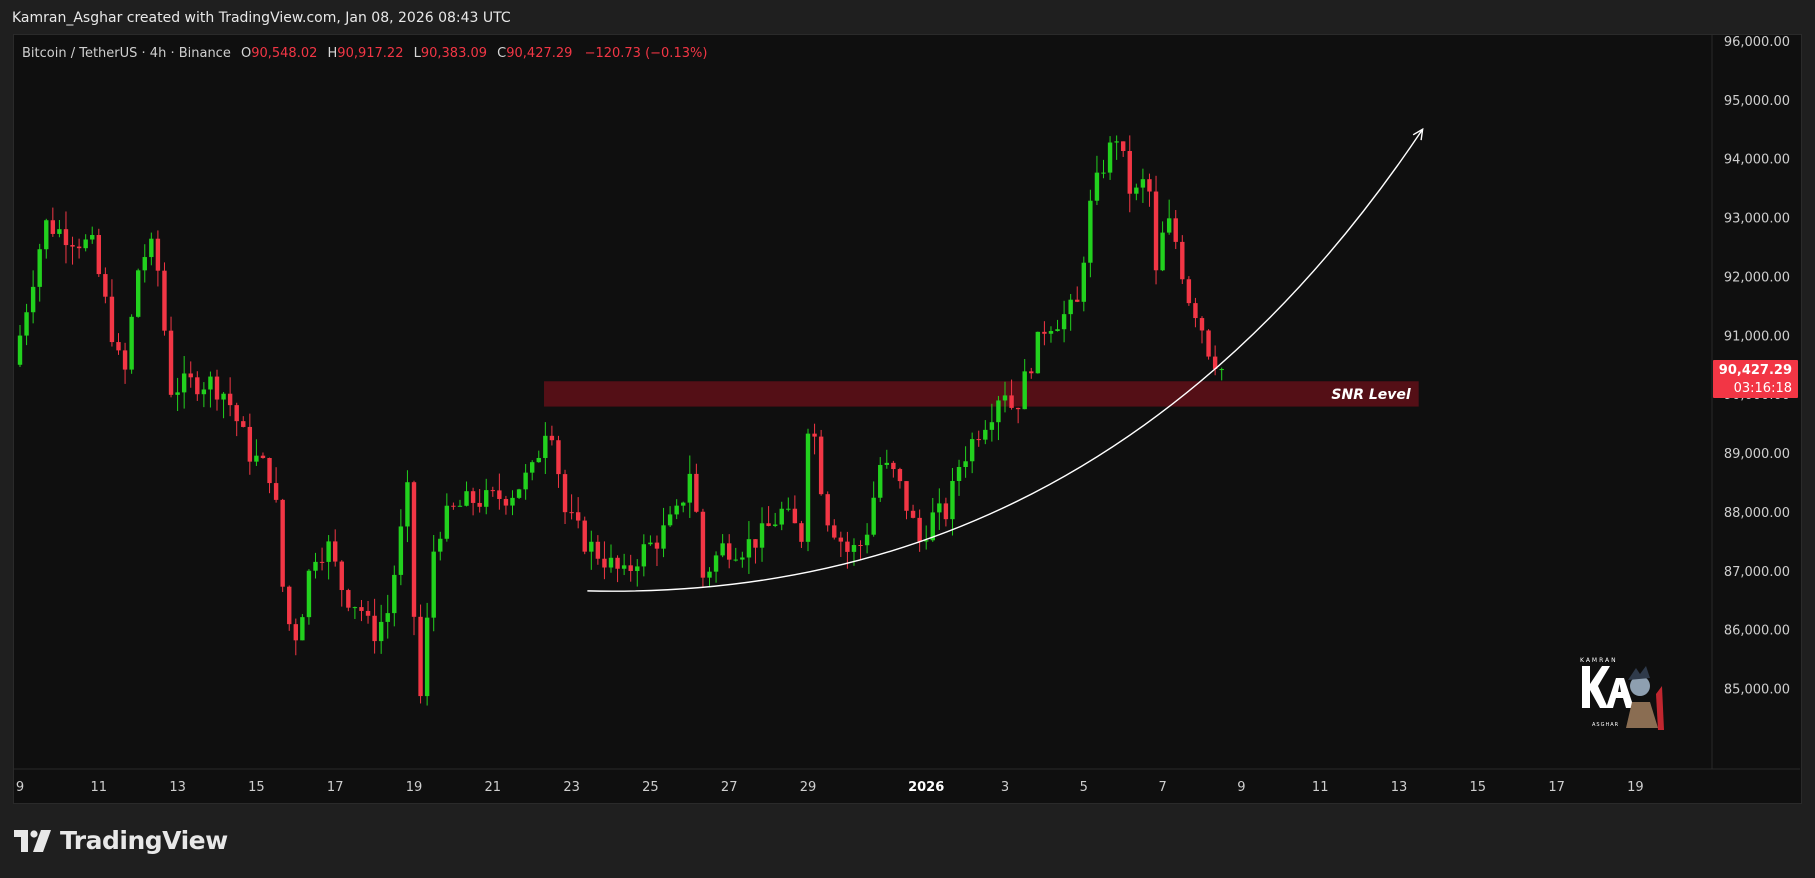 This screenshot has width=1815, height=878. Describe the element at coordinates (332, 53) in the screenshot. I see `high-label: H` at that location.